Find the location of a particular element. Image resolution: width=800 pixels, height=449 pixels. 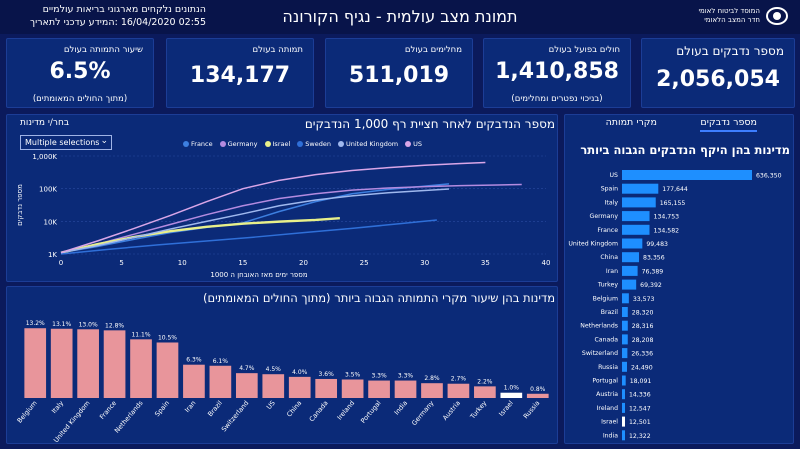

country-filter-dropdown: Multiple selections ⌄ is located at coordinates (66, 142).